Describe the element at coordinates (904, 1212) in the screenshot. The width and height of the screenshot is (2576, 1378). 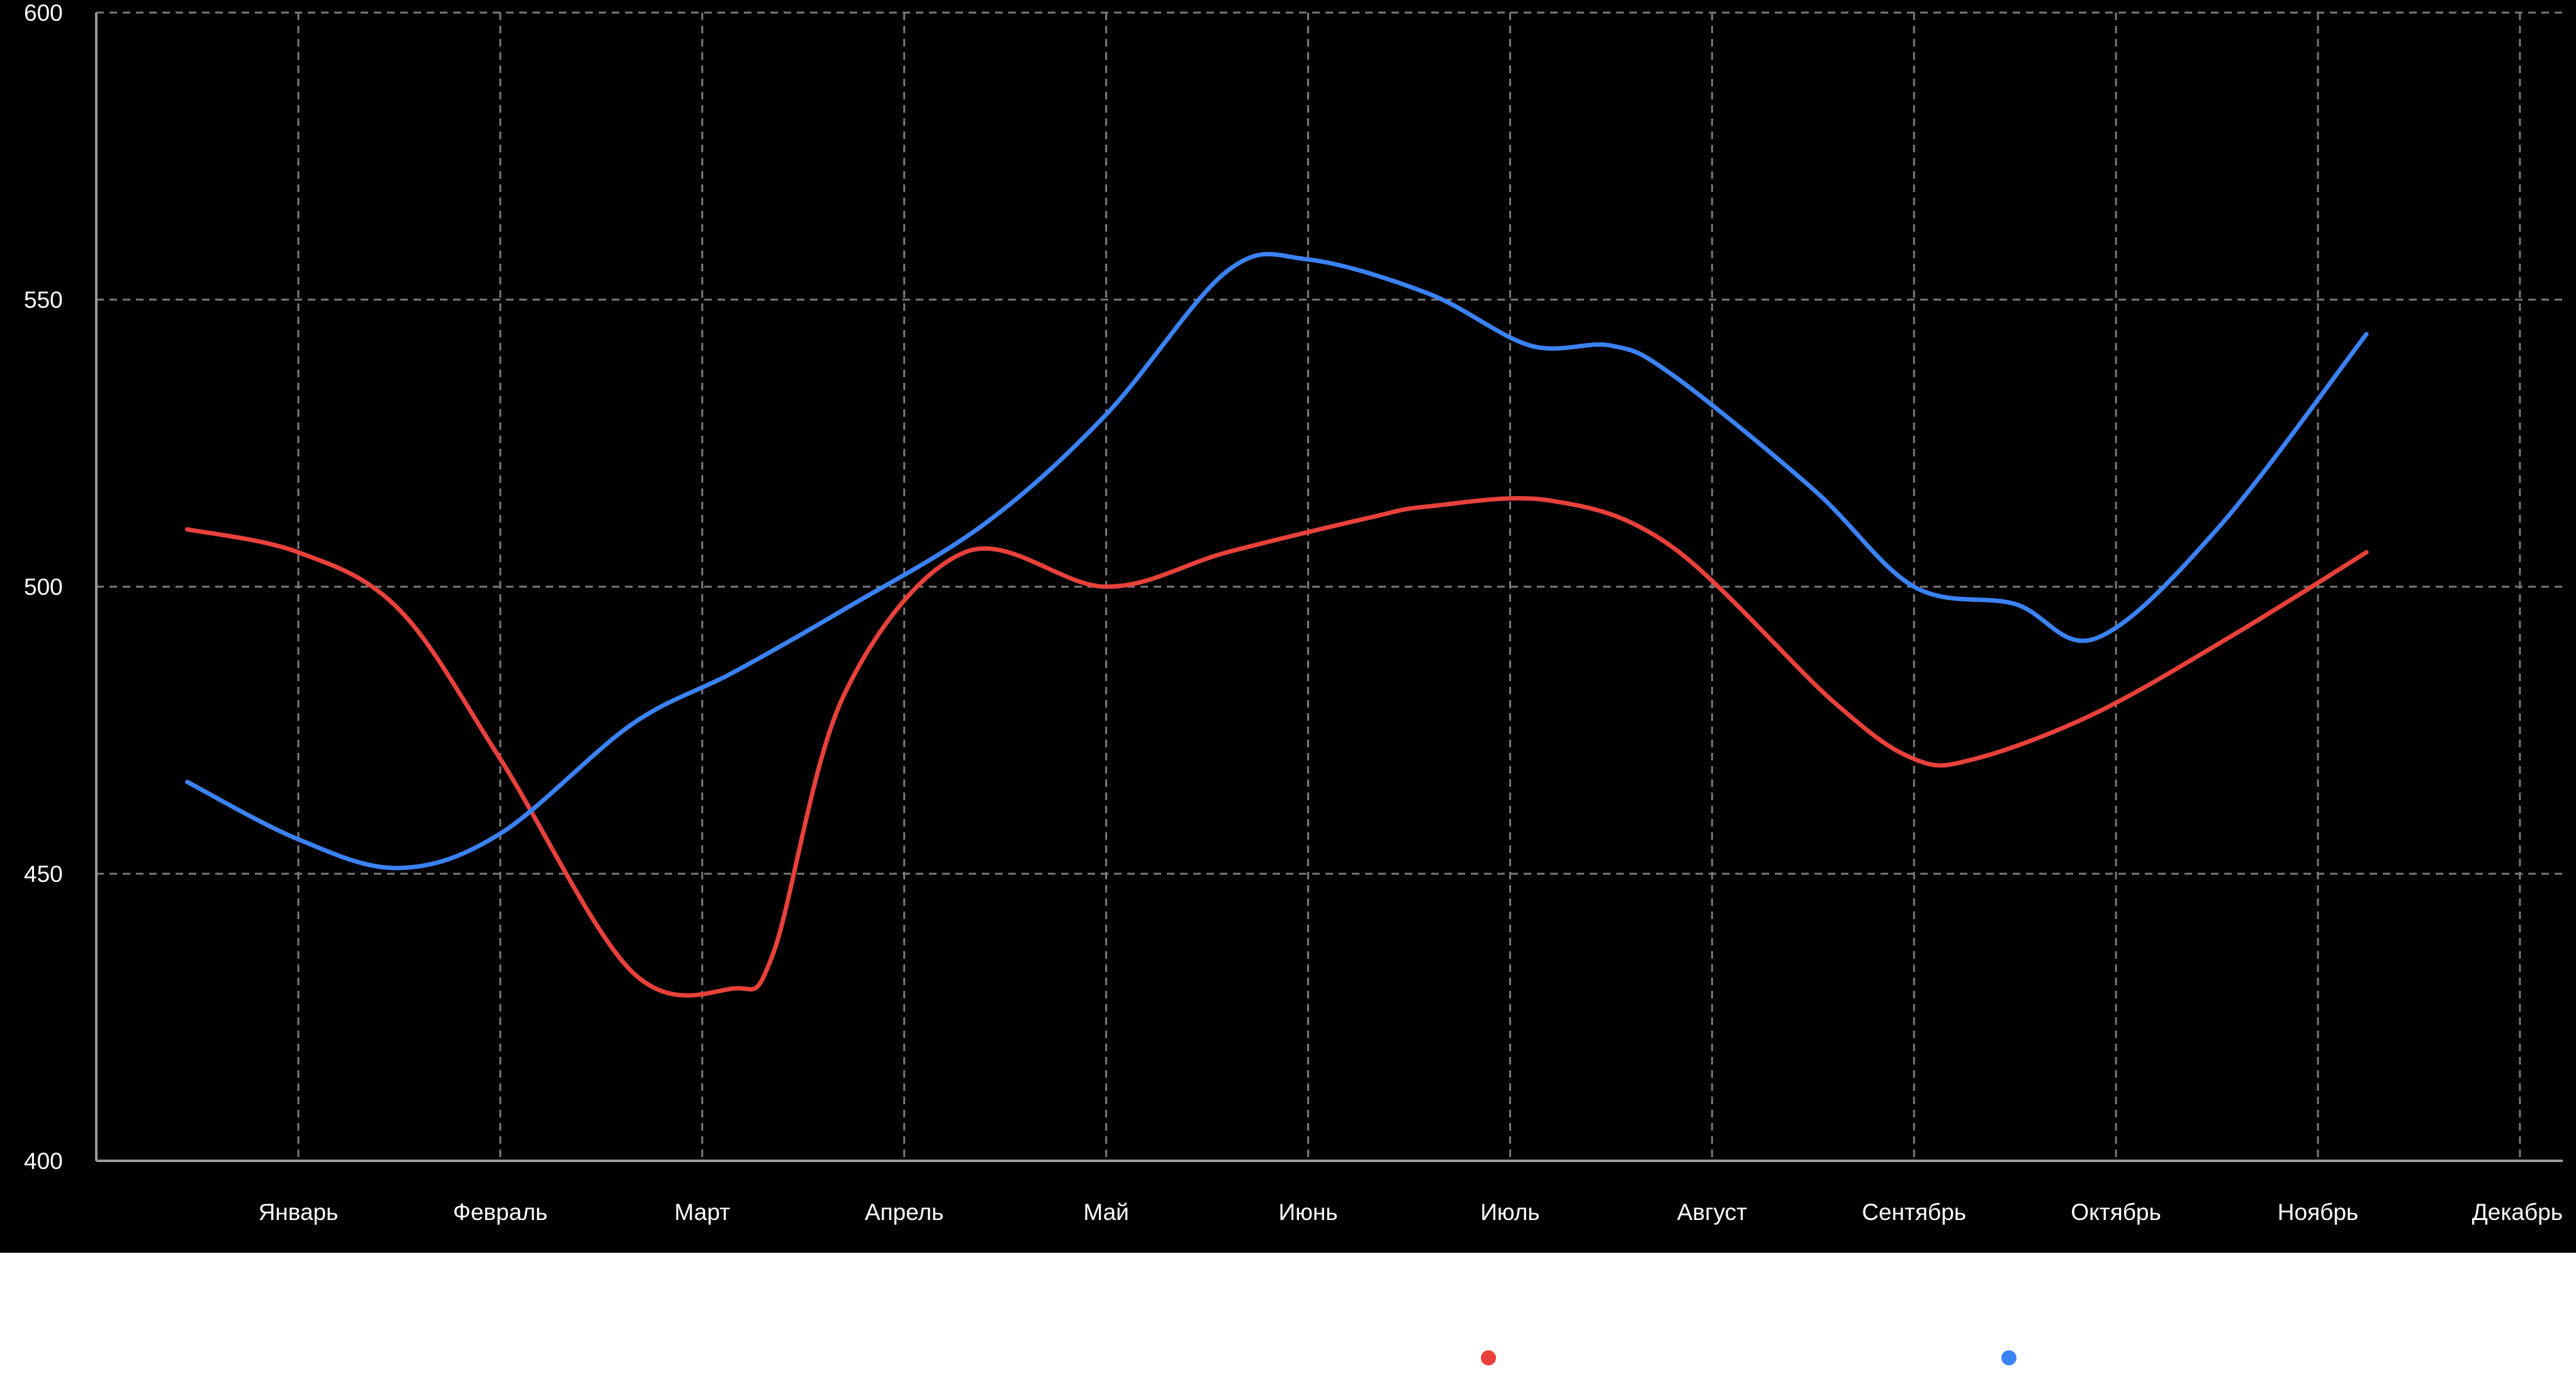
I see `x-tick-label-4: Апрель` at that location.